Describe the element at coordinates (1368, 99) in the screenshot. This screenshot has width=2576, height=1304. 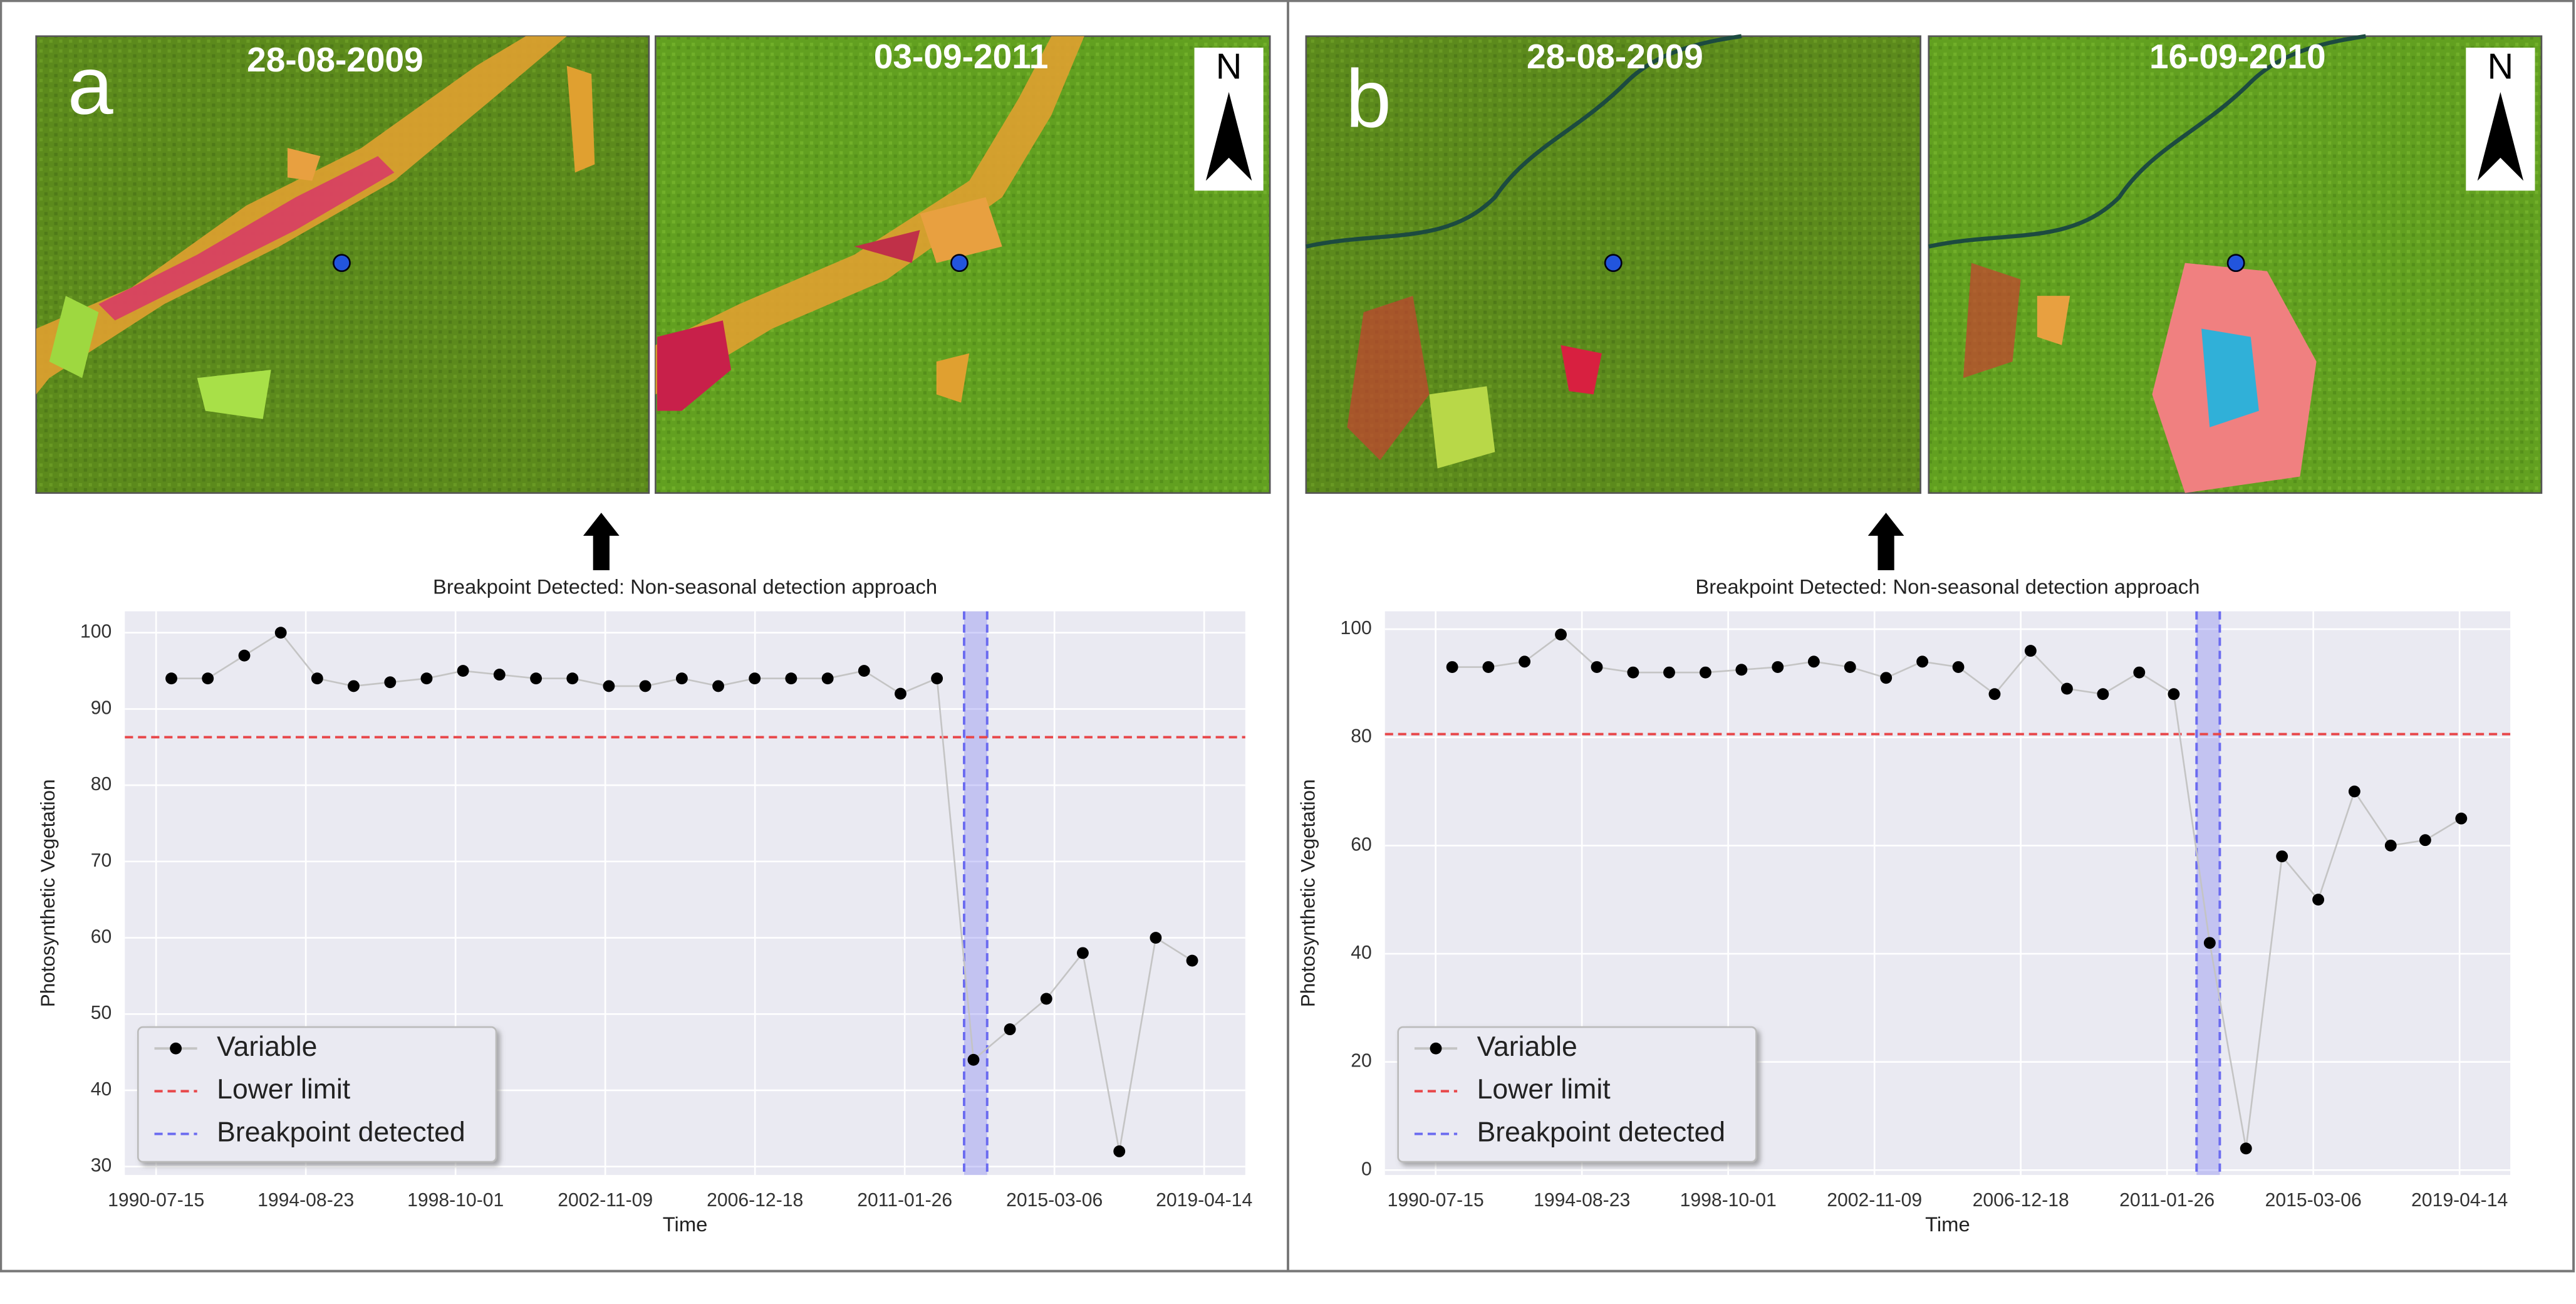
I see `panel-letter: b` at that location.